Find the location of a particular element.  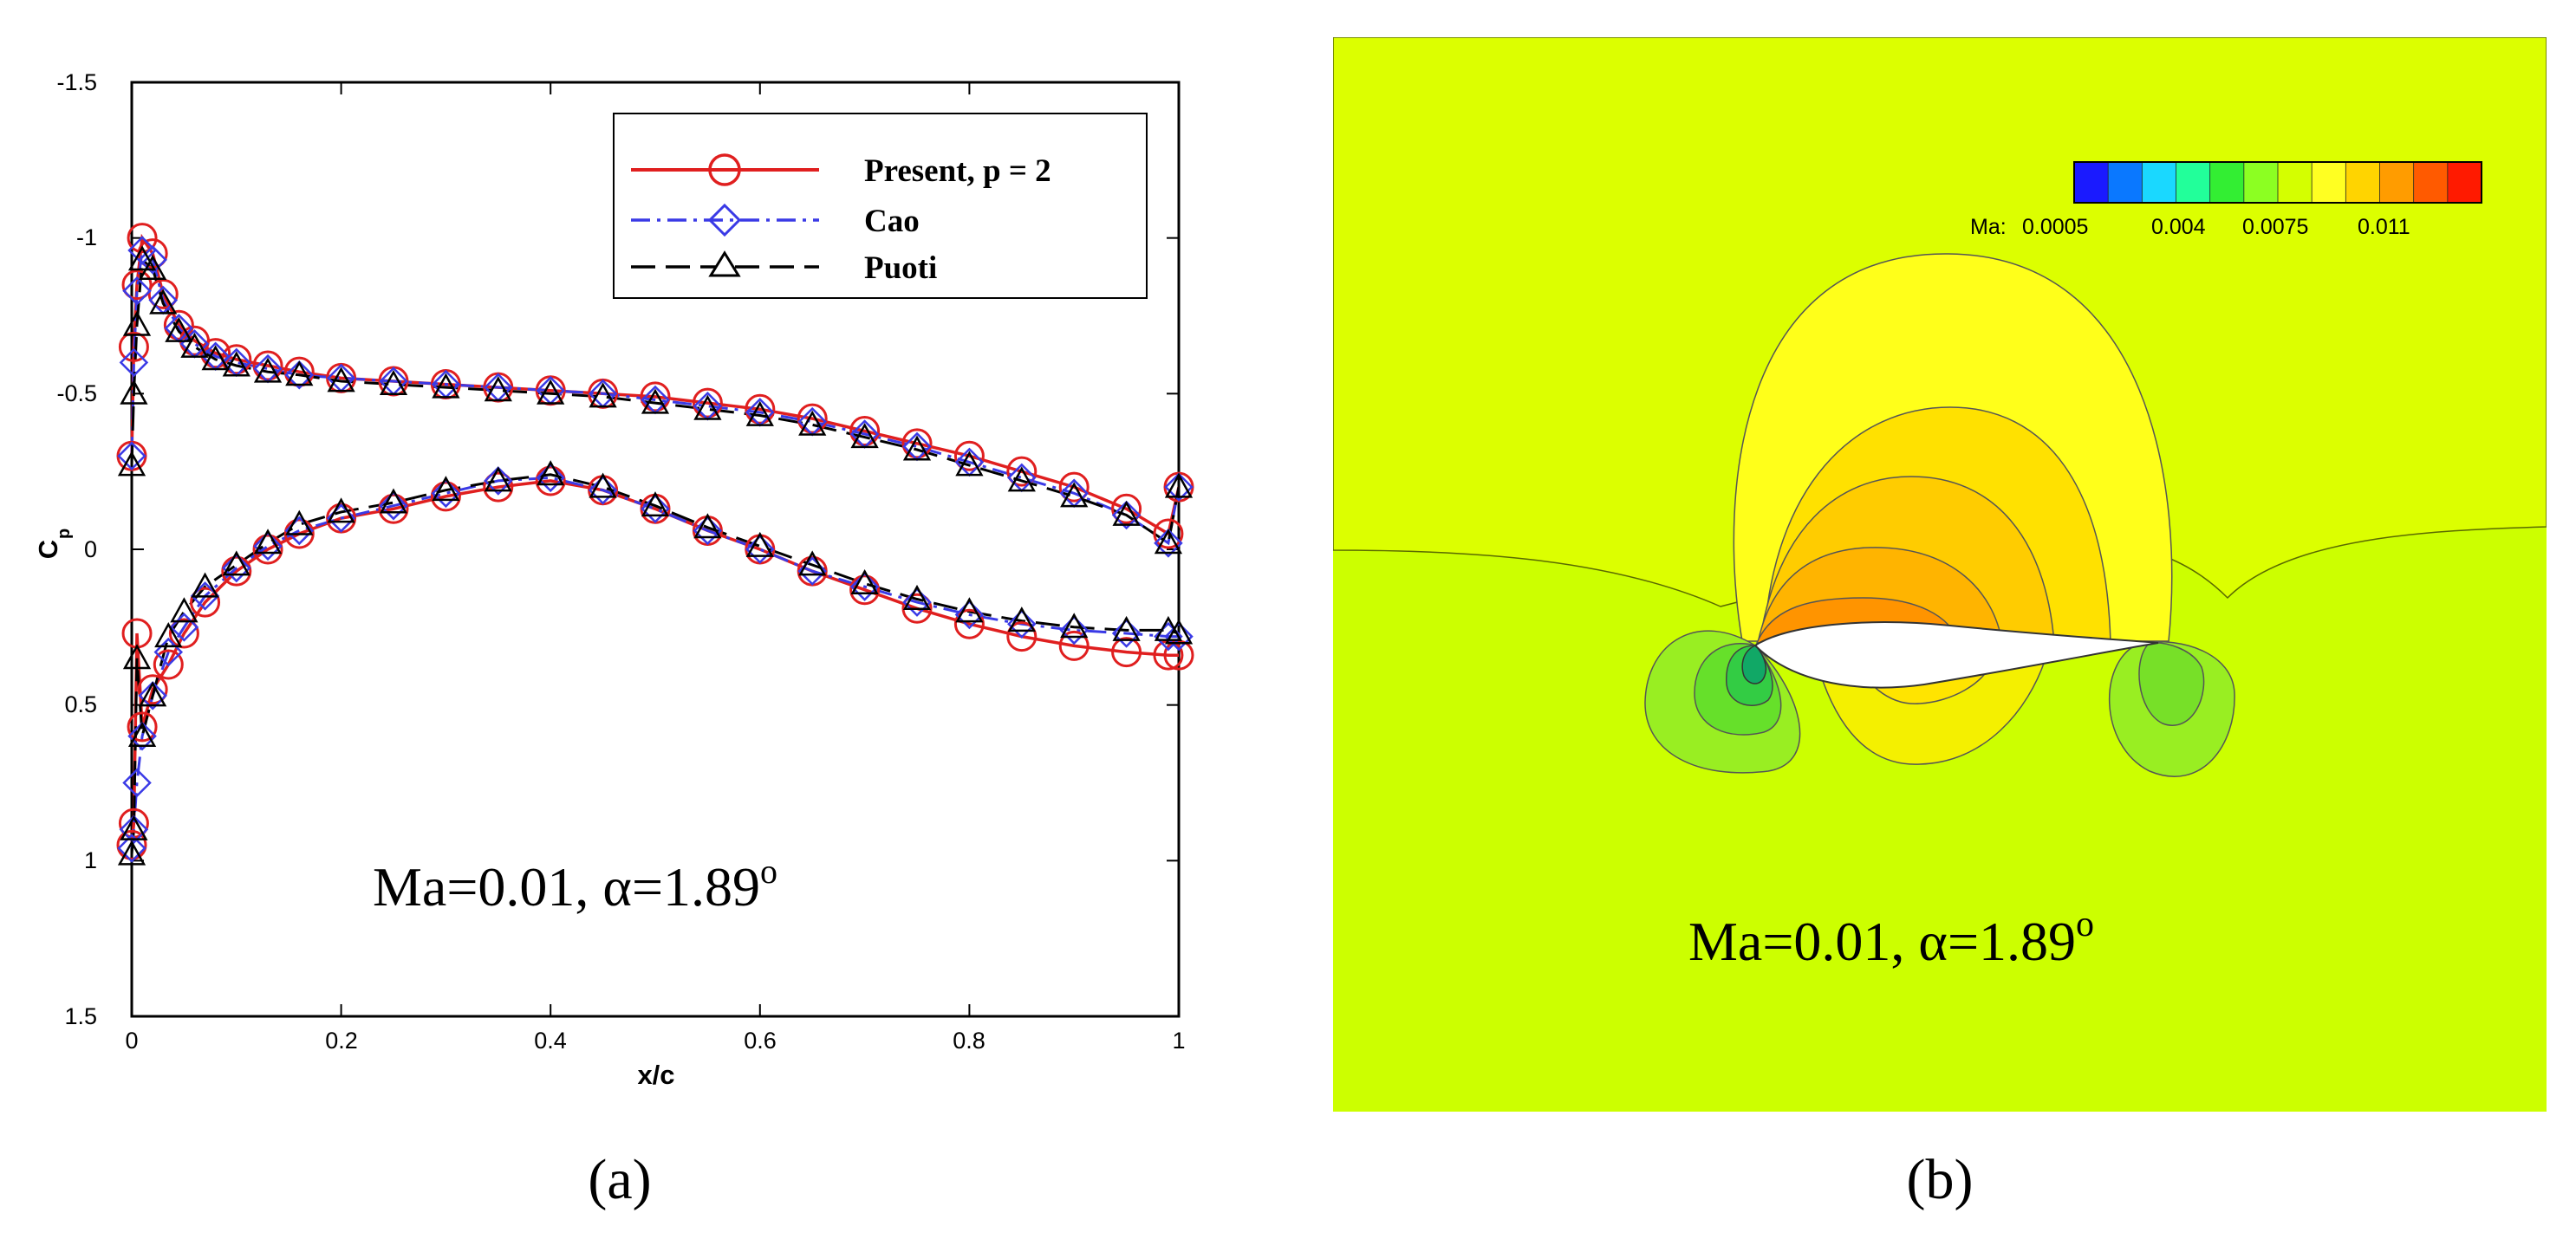

colorbar-tick-label: 0.004 is located at coordinates (2178, 227).